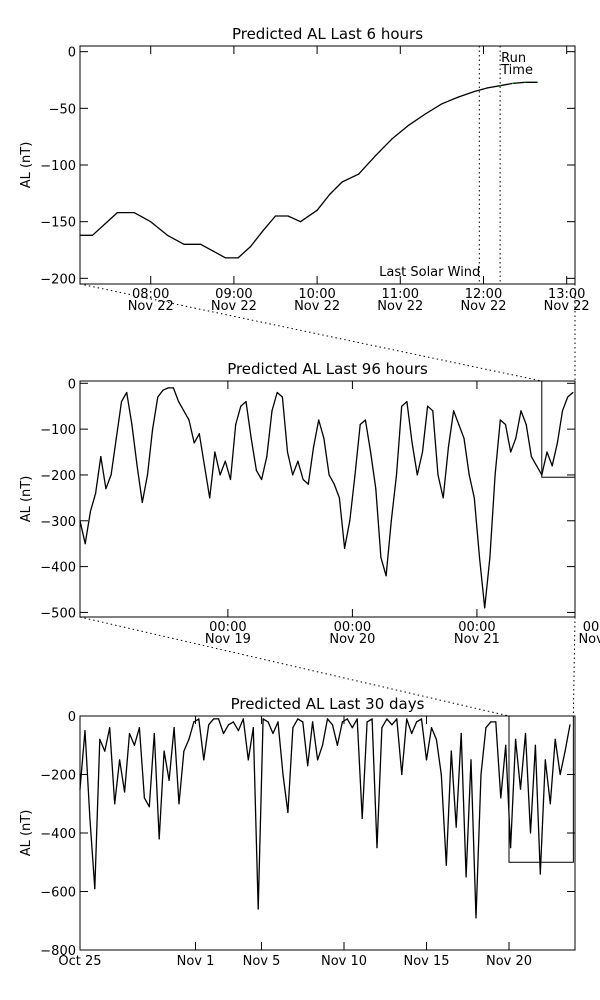 The width and height of the screenshot is (600, 1000). Describe the element at coordinates (327, 369) in the screenshot. I see `chart-title: Predicted AL Last 96 hours` at that location.